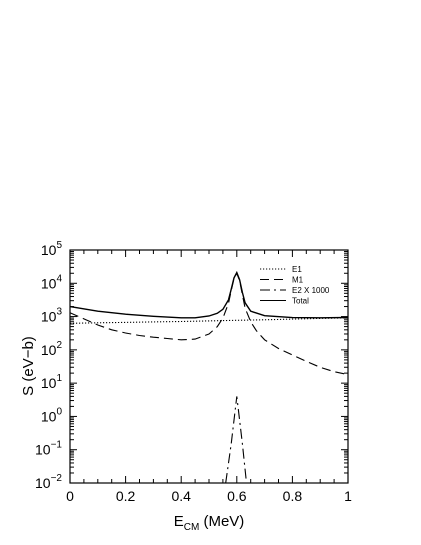  What do you see at coordinates (52, 282) in the screenshot?
I see `y-tick-label-6: 10⁴` at bounding box center [52, 282].